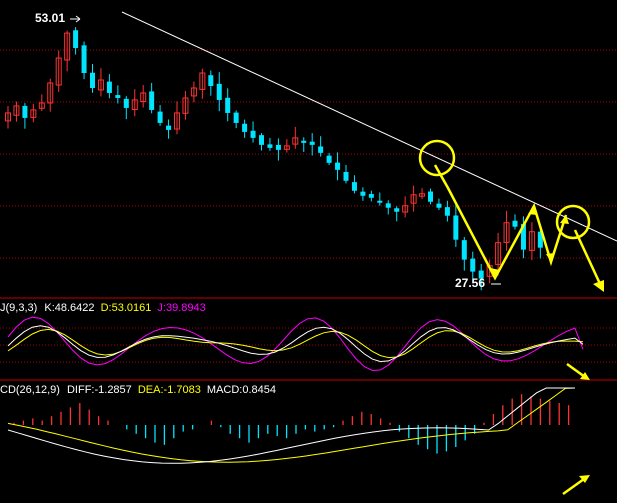  Describe the element at coordinates (19, 308) in the screenshot. I see `kdj-title: J(9,3,3)` at that location.